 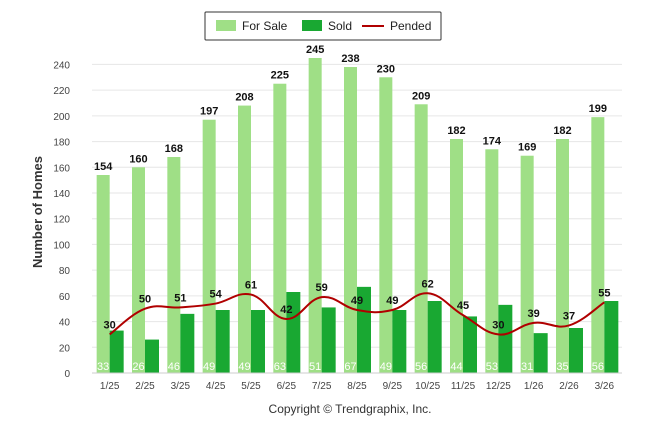 I want to click on y-axis-label: Number of Homes, so click(x=37, y=212).